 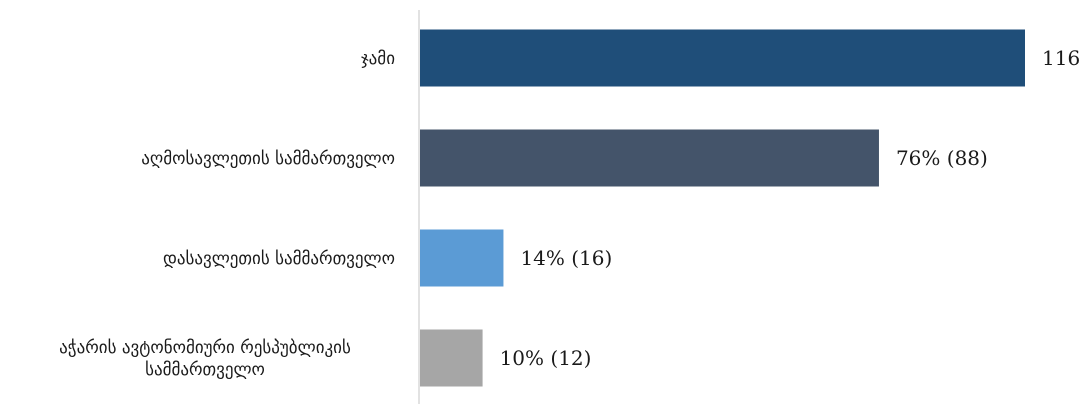 I want to click on category-label-0: ჯამი, so click(x=378, y=59).